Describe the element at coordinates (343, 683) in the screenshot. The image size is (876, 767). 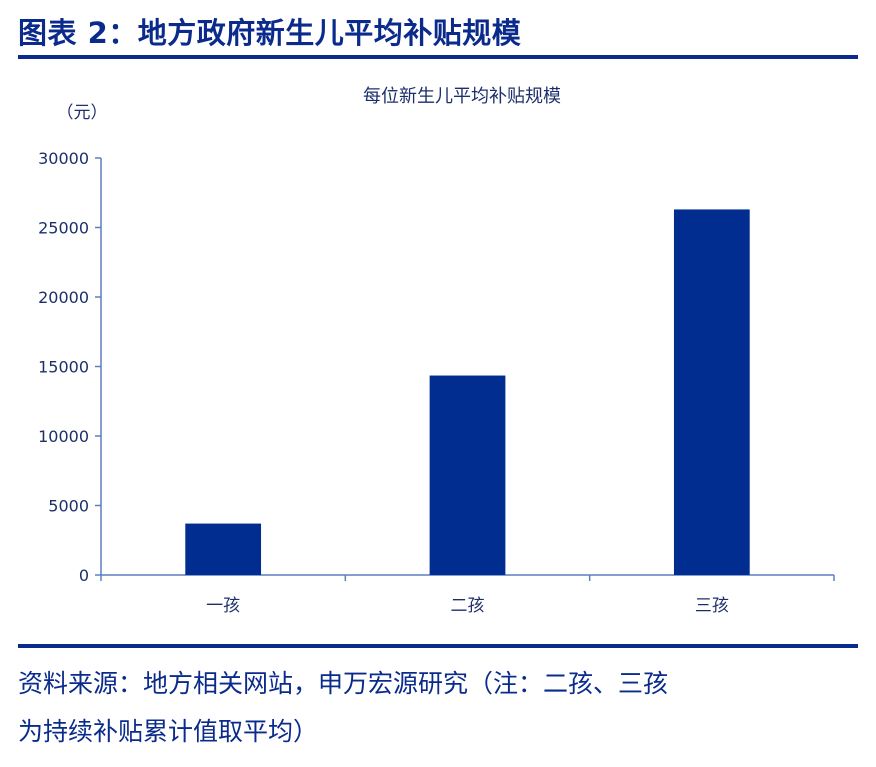
I see `source-note-line1: 资料来源：地方相关网站，申万宏源研究（注：二孩、三孩` at that location.